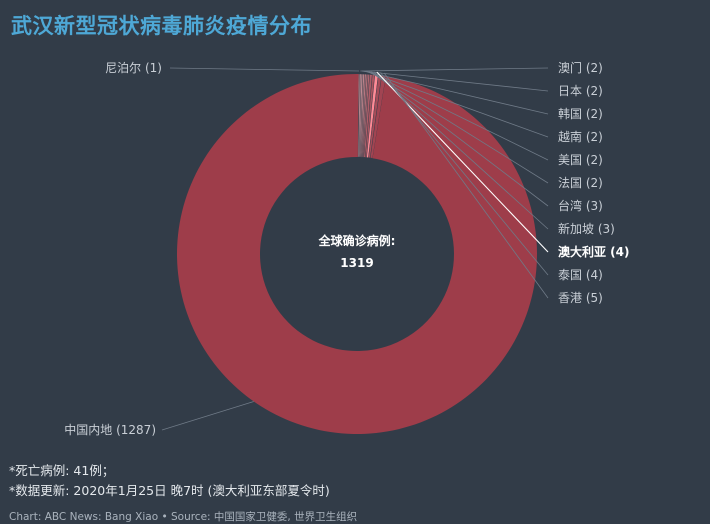 This screenshot has height=524, width=710. I want to click on chart-title: 武汉新型冠状病毒肺炎疫情分布, so click(161, 26).